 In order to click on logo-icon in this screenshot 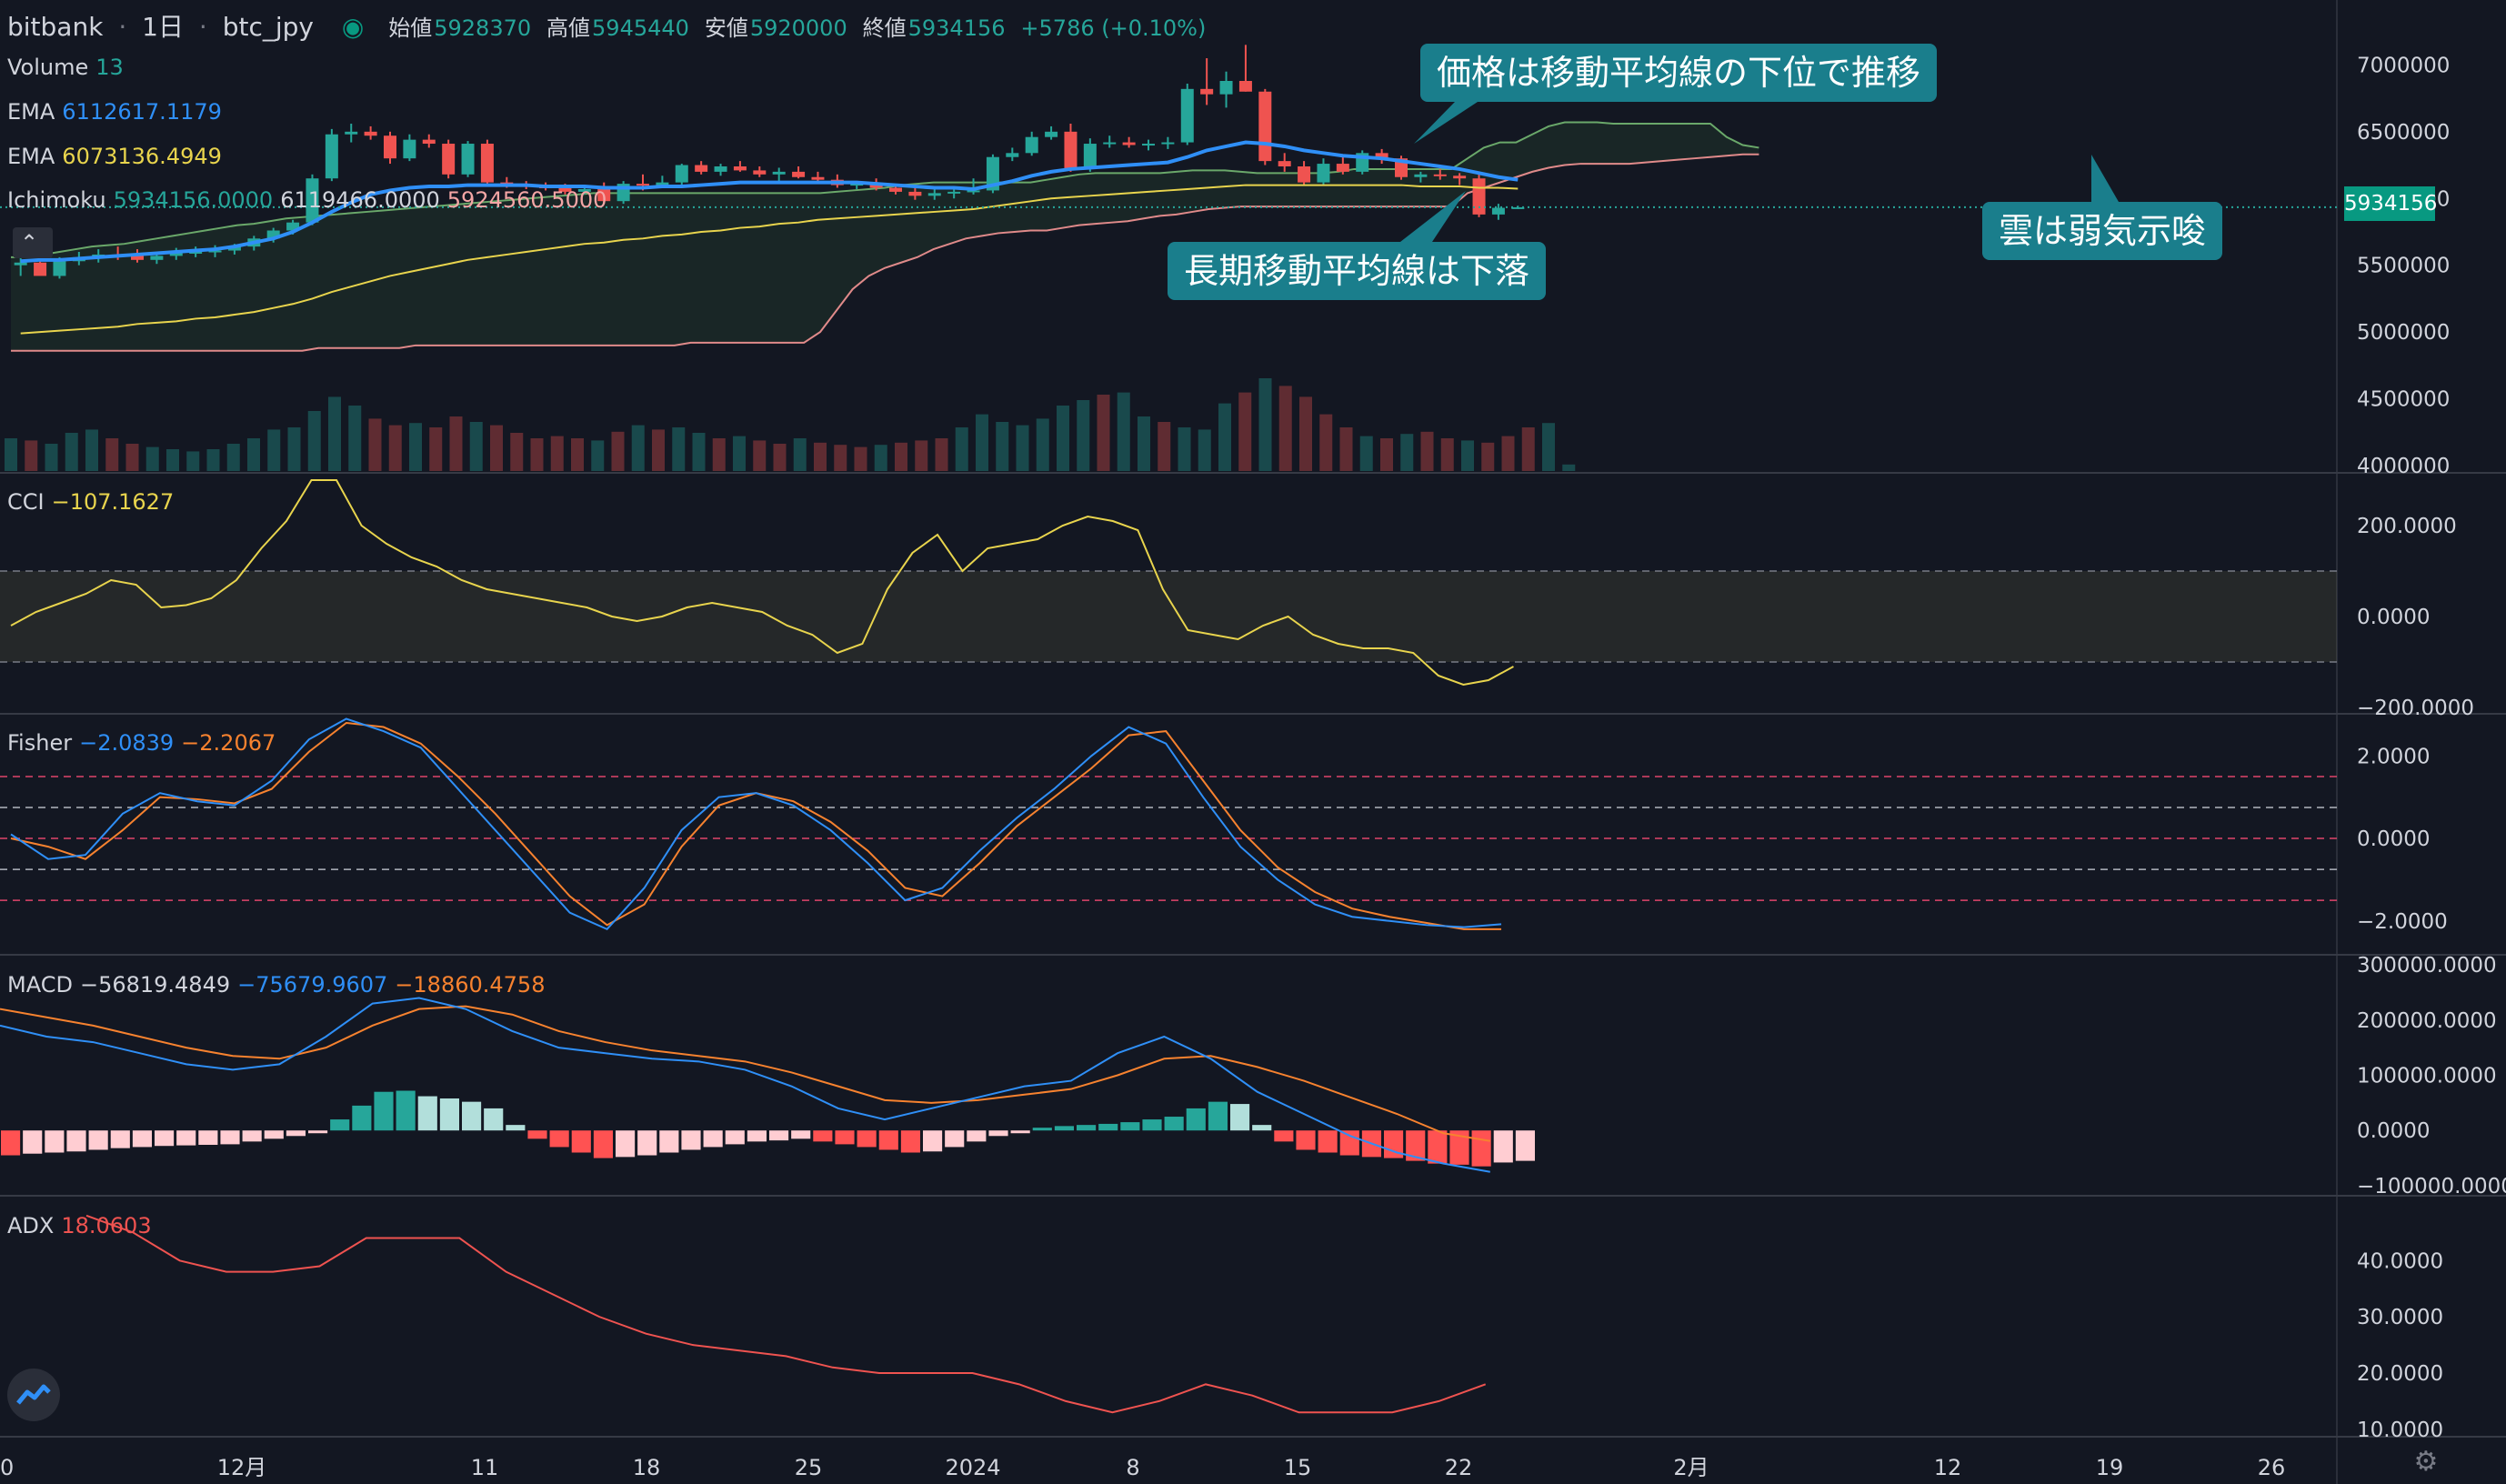, I will do `click(34, 1394)`.